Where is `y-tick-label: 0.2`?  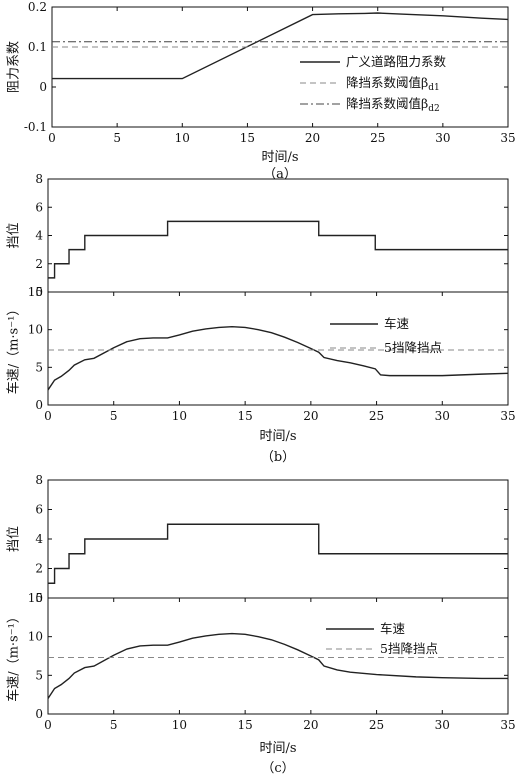
y-tick-label: 0.2 is located at coordinates (37, 7).